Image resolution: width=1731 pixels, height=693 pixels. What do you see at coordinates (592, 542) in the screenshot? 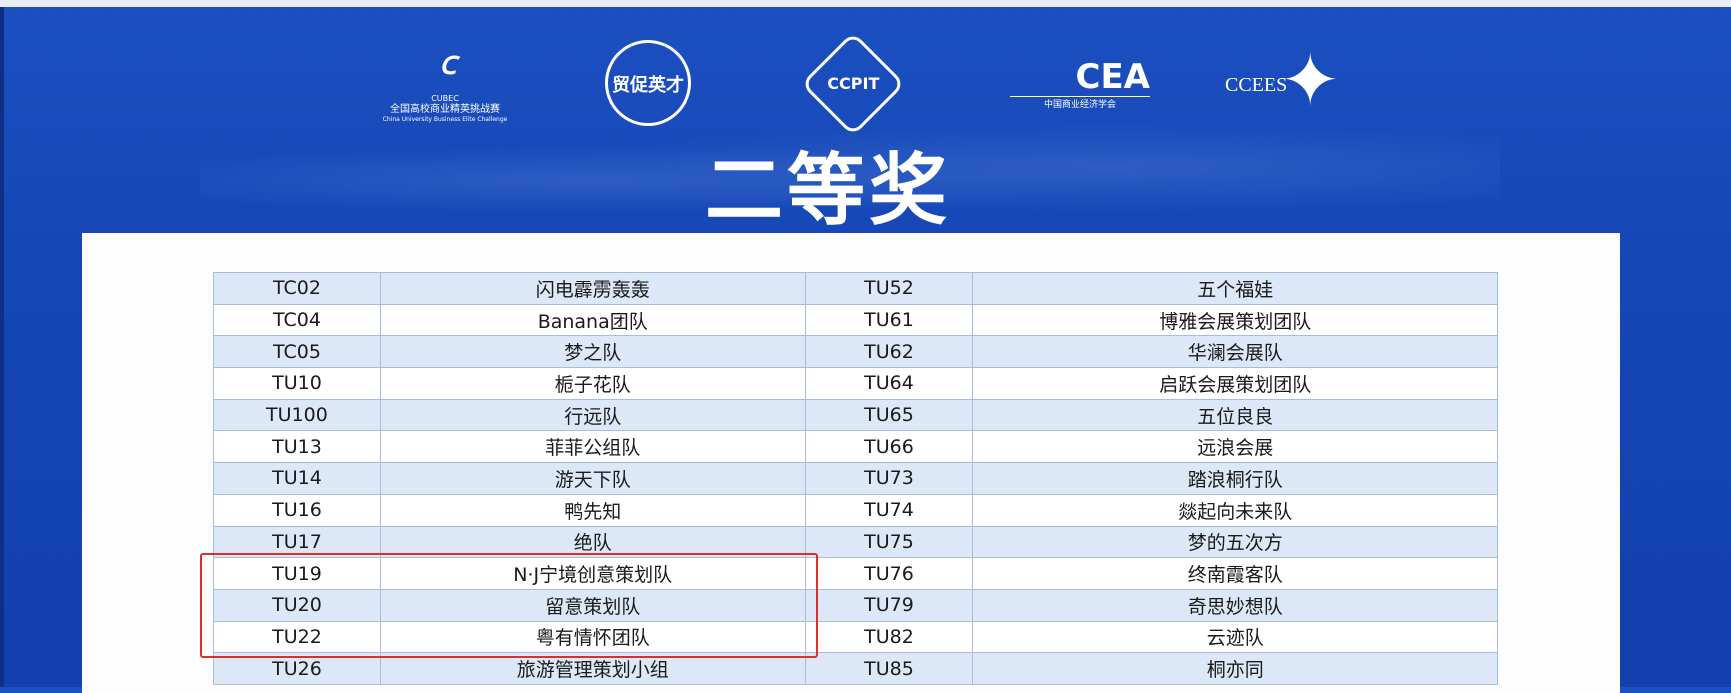
I see `team-name: 绝队` at bounding box center [592, 542].